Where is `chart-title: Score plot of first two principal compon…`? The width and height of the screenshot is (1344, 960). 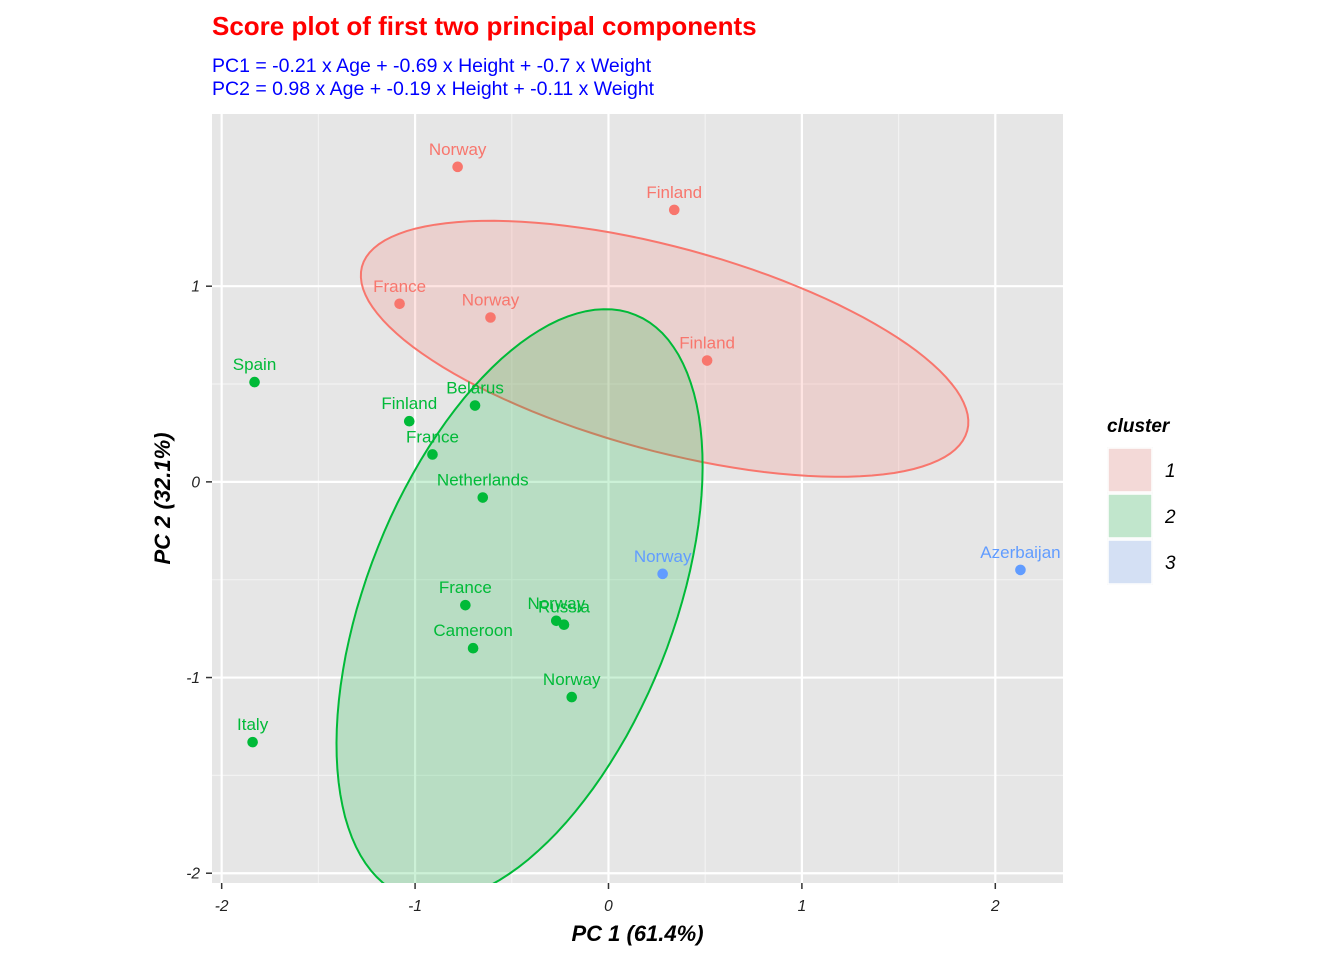 chart-title: Score plot of first two principal compon… is located at coordinates (484, 26).